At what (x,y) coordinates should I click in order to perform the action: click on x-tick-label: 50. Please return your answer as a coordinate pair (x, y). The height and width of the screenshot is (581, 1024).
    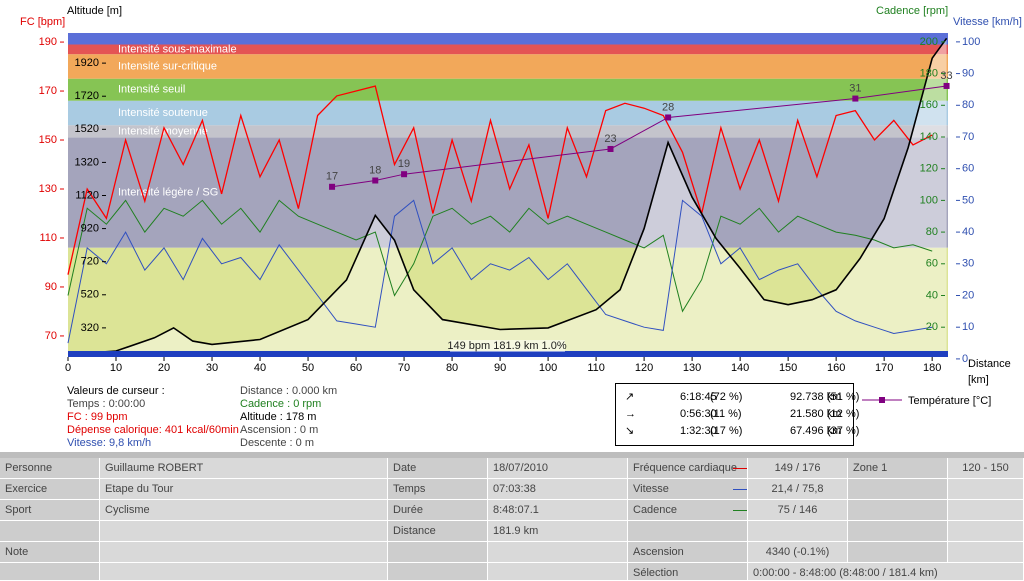
    Looking at the image, I should click on (308, 368).